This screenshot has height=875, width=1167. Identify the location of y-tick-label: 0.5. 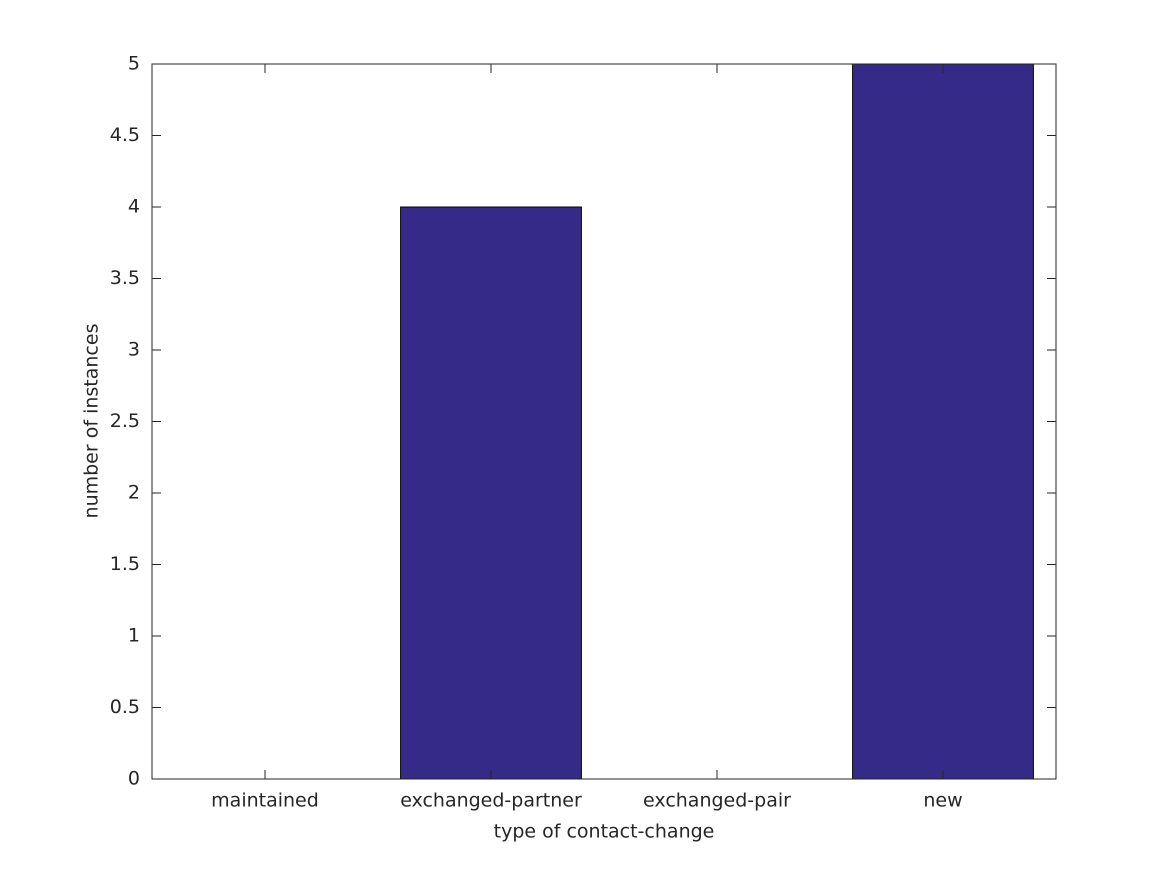
(125, 707).